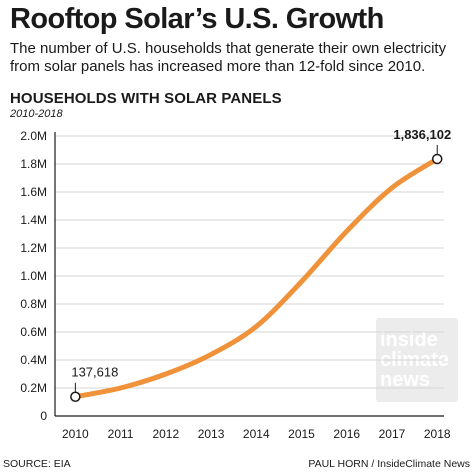  What do you see at coordinates (121, 434) in the screenshot?
I see `x-tick-label: 2011` at bounding box center [121, 434].